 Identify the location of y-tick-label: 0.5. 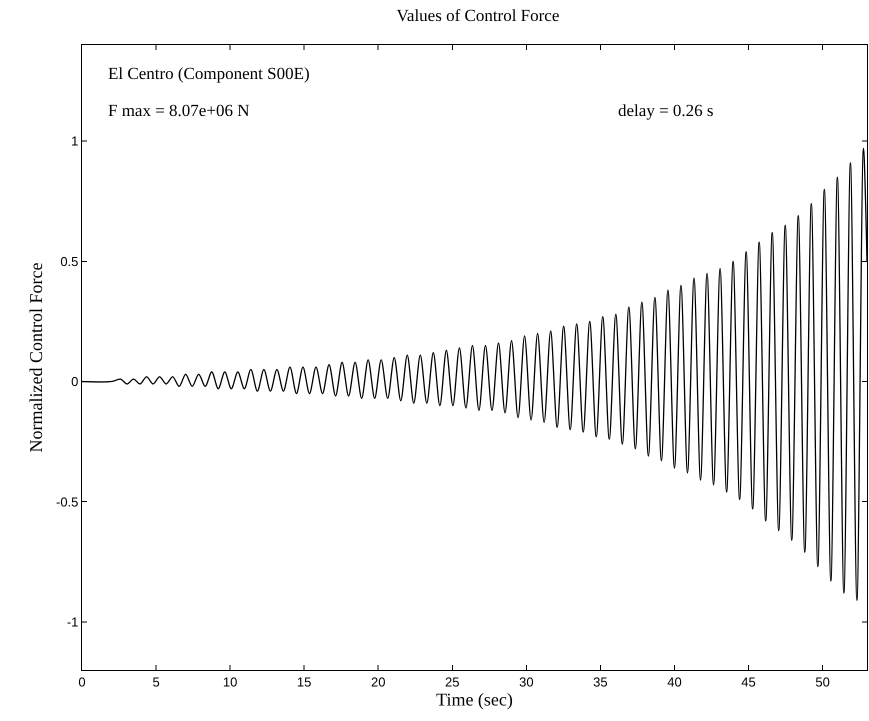
(69, 261).